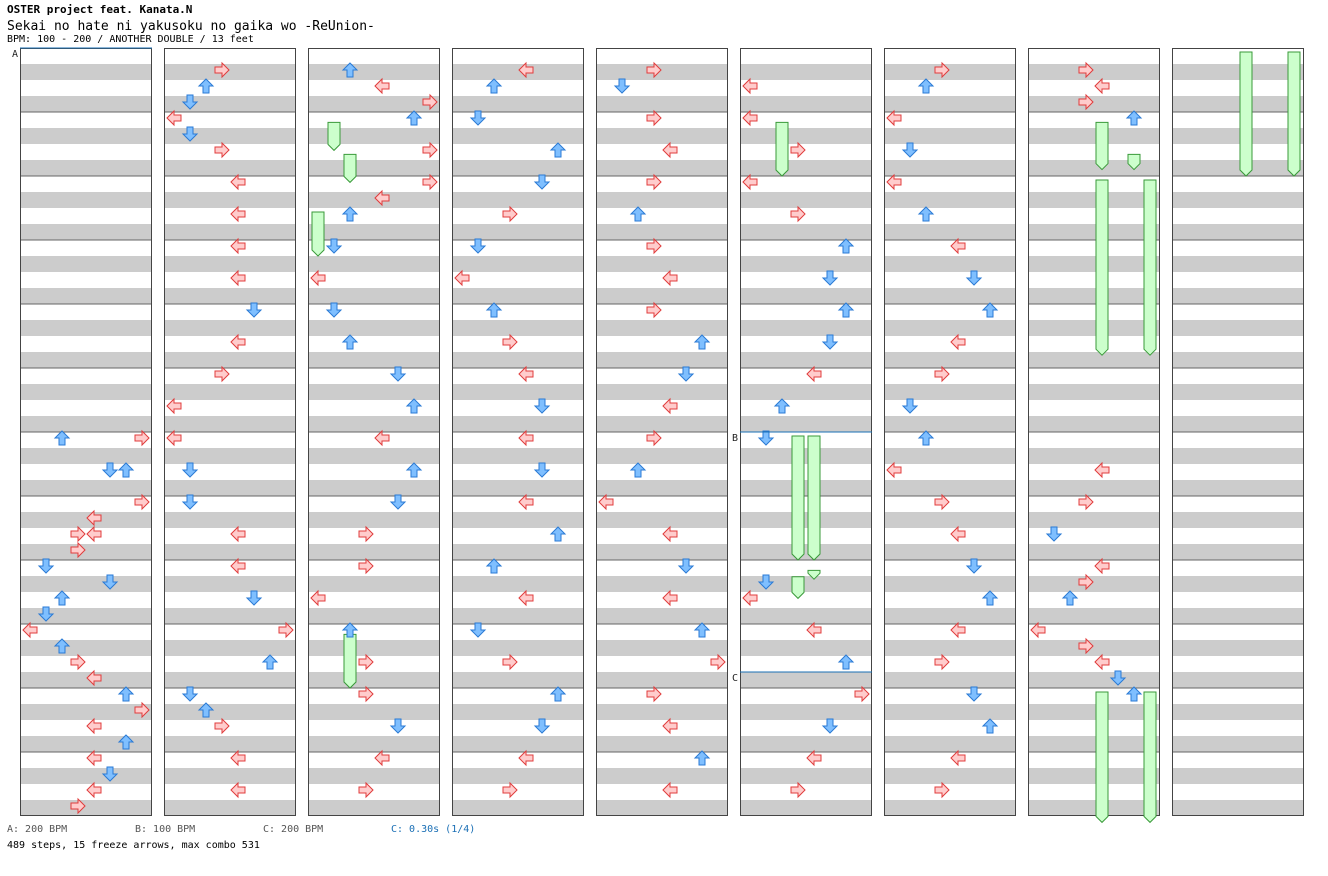 The image size is (1328, 876). Describe the element at coordinates (318, 234) in the screenshot. I see `freeze-arrow-L1` at that location.